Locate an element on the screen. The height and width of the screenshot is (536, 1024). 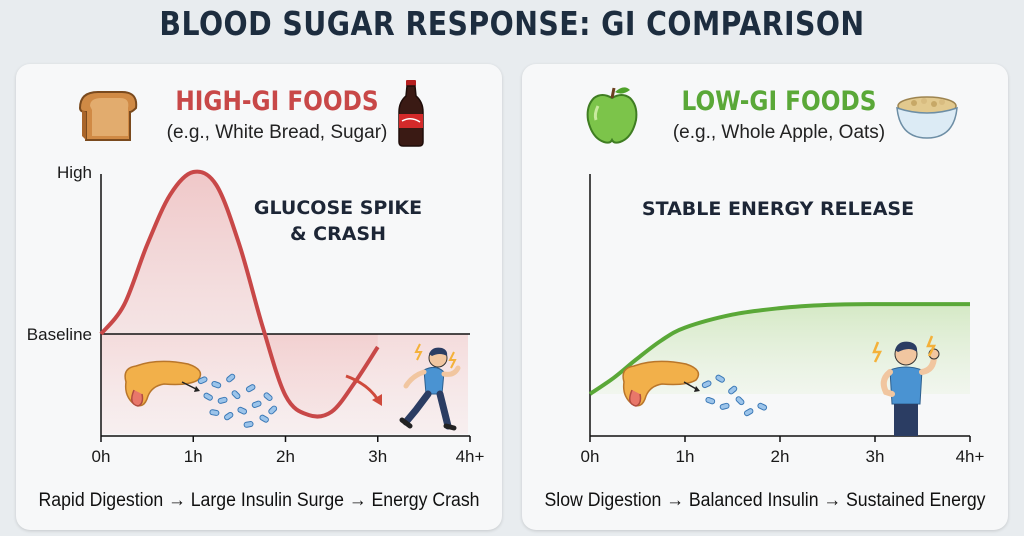
page-title: BLOOD SUGAR RESPONSE: GI COMPARISON is located at coordinates (512, 23).